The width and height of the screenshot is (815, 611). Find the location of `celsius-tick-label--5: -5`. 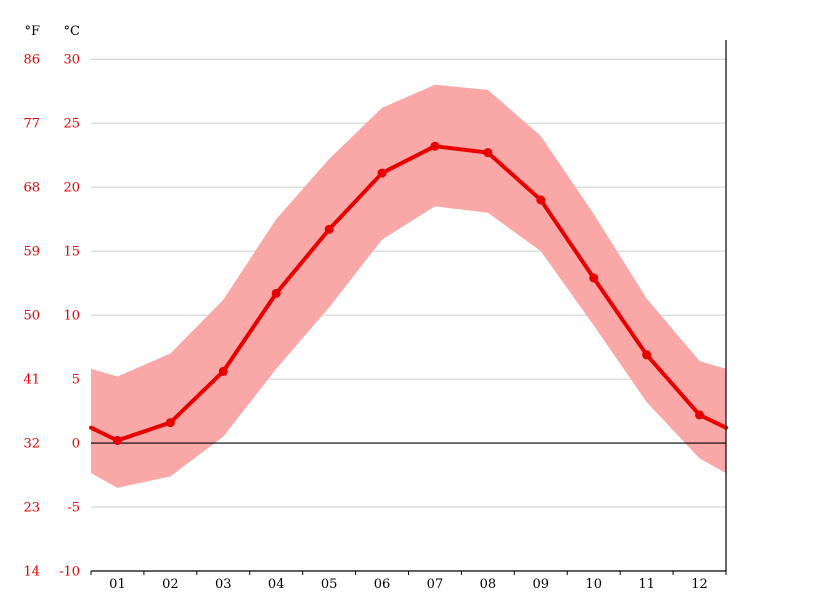

celsius-tick-label--5: -5 is located at coordinates (73, 508).